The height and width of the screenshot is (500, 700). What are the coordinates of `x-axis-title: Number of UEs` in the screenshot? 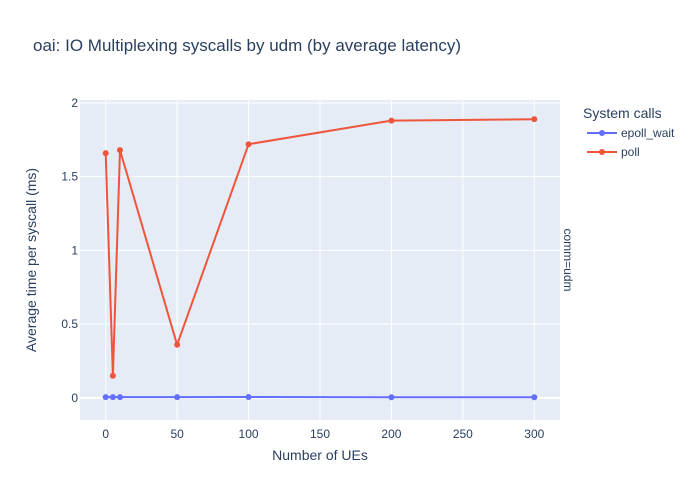 It's located at (320, 455).